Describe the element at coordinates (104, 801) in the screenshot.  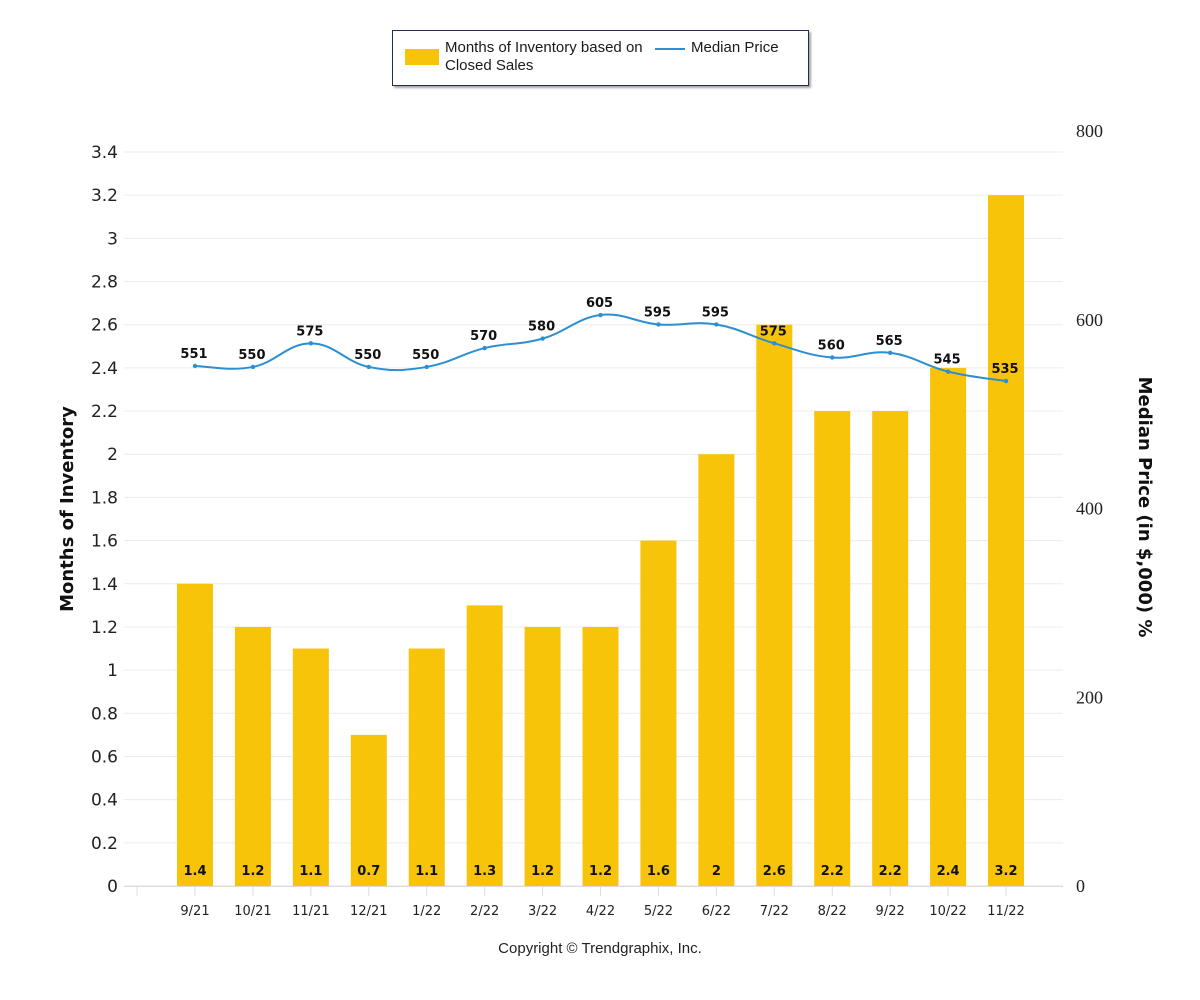
I see `y-tick-label: 0.4` at that location.